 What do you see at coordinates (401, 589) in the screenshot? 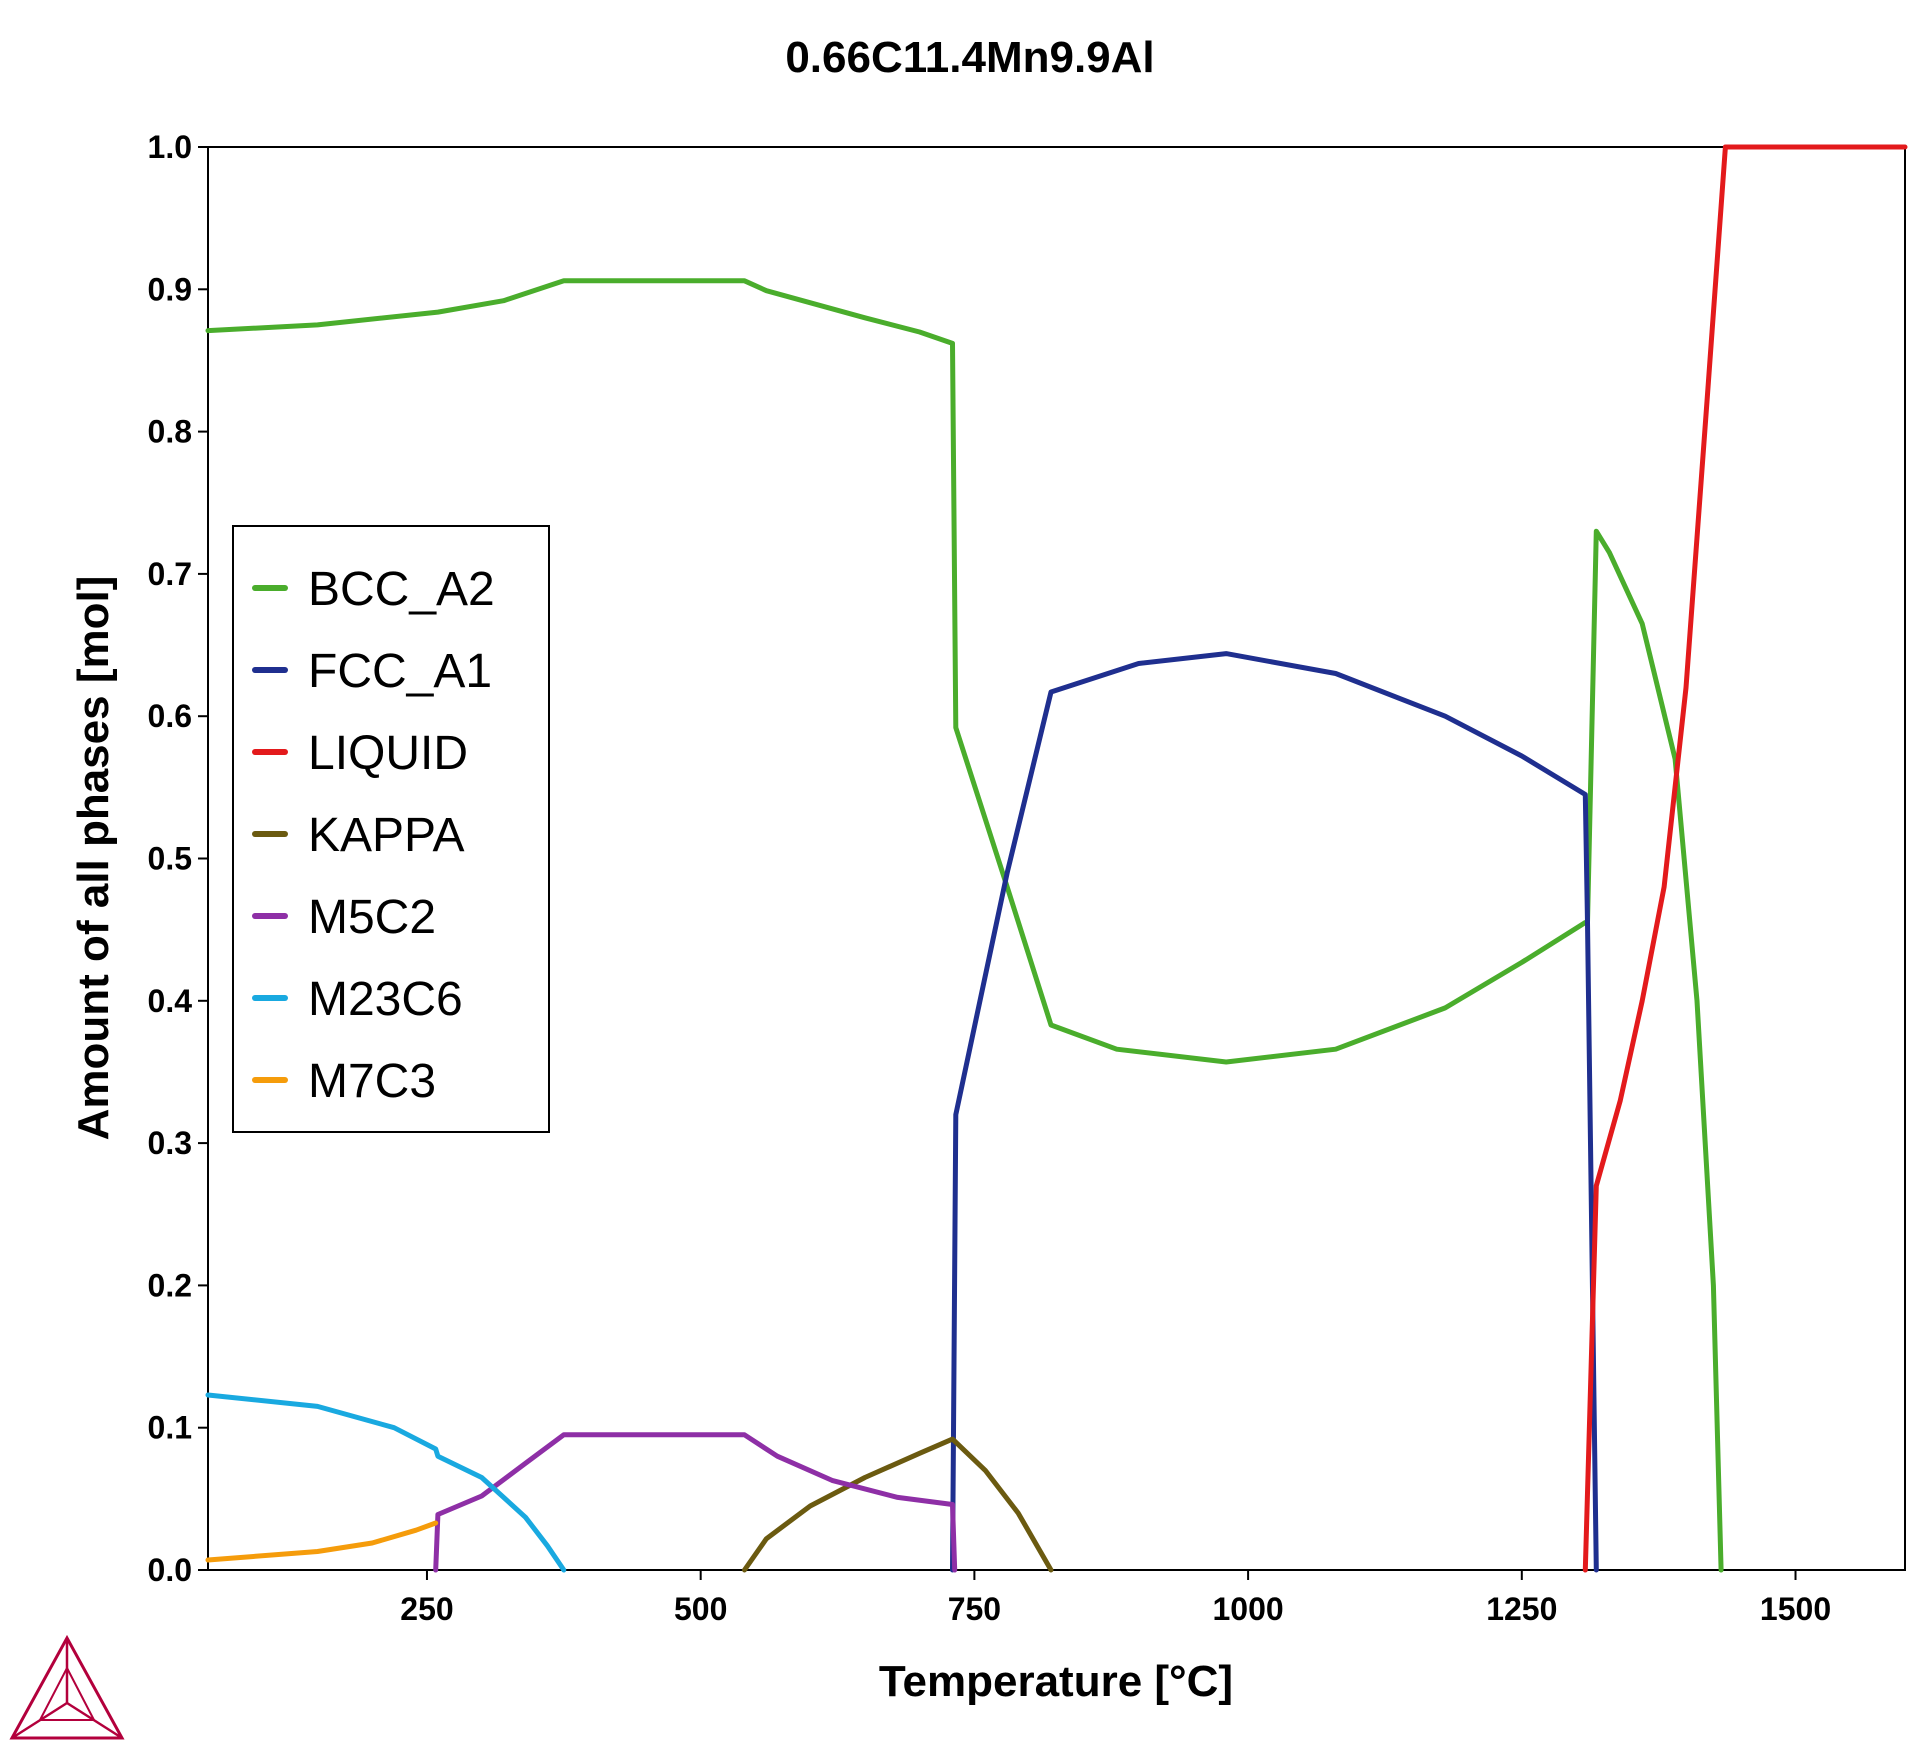
I see `legend-label: BCC_A2` at bounding box center [401, 589].